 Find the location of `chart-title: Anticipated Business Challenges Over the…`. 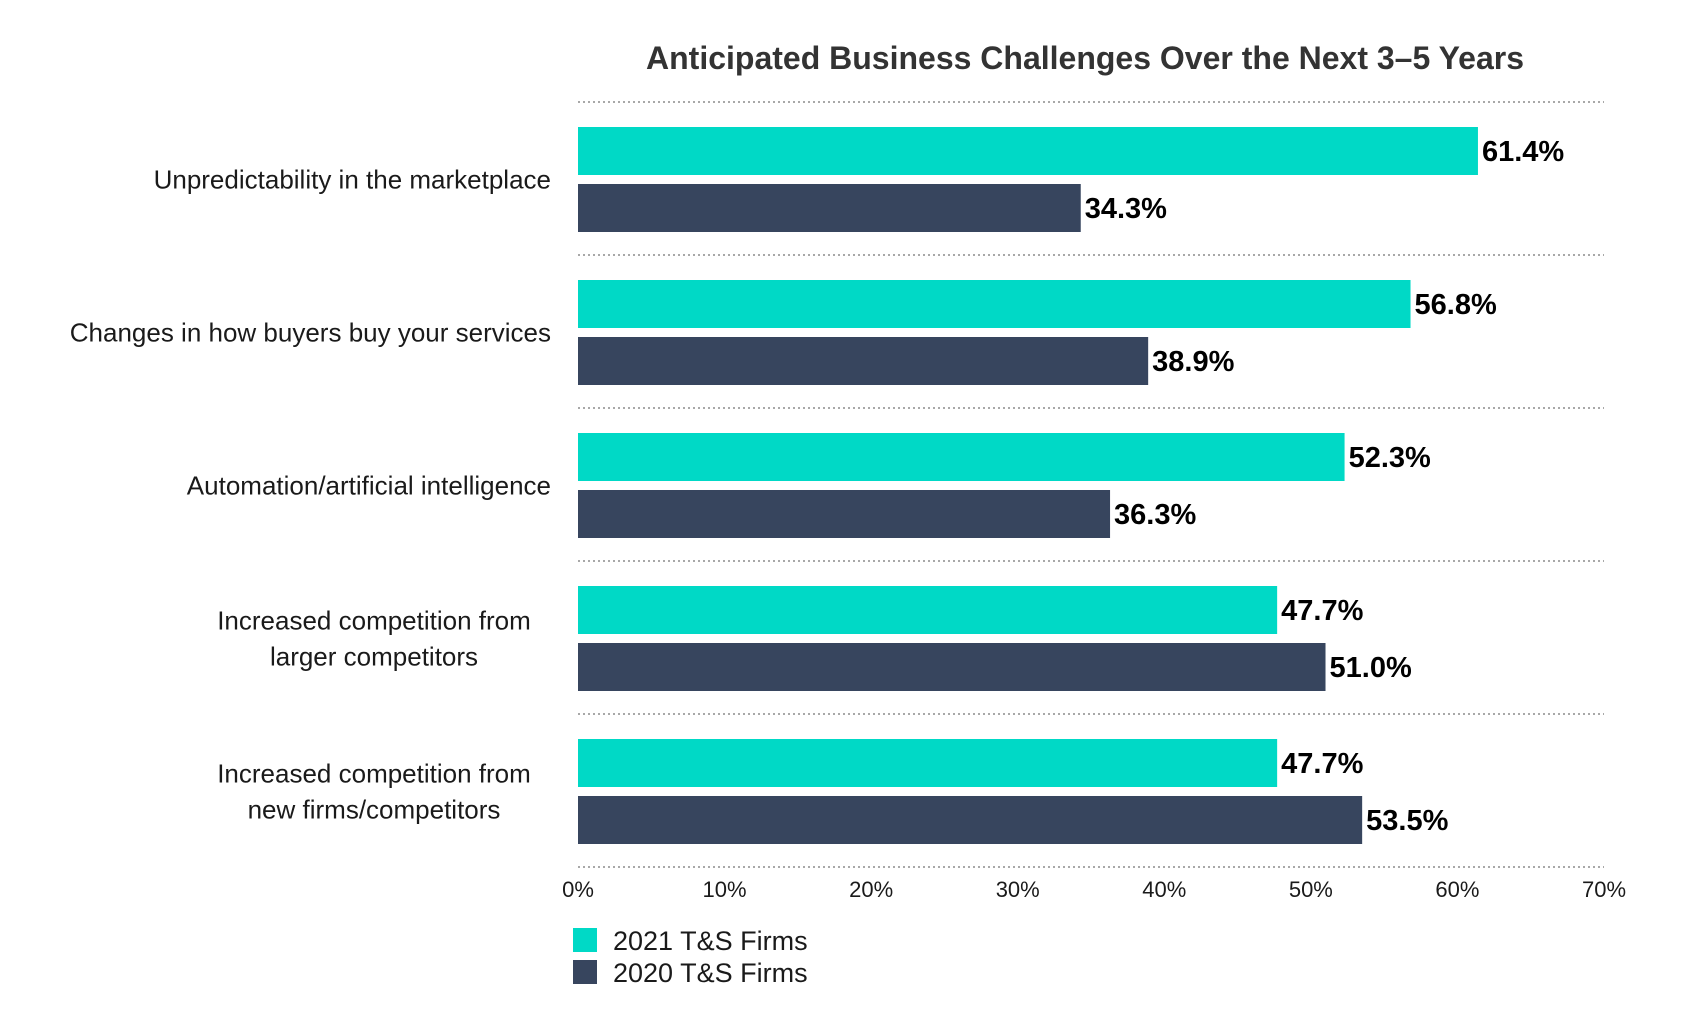

chart-title: Anticipated Business Challenges Over the… is located at coordinates (1085, 58).